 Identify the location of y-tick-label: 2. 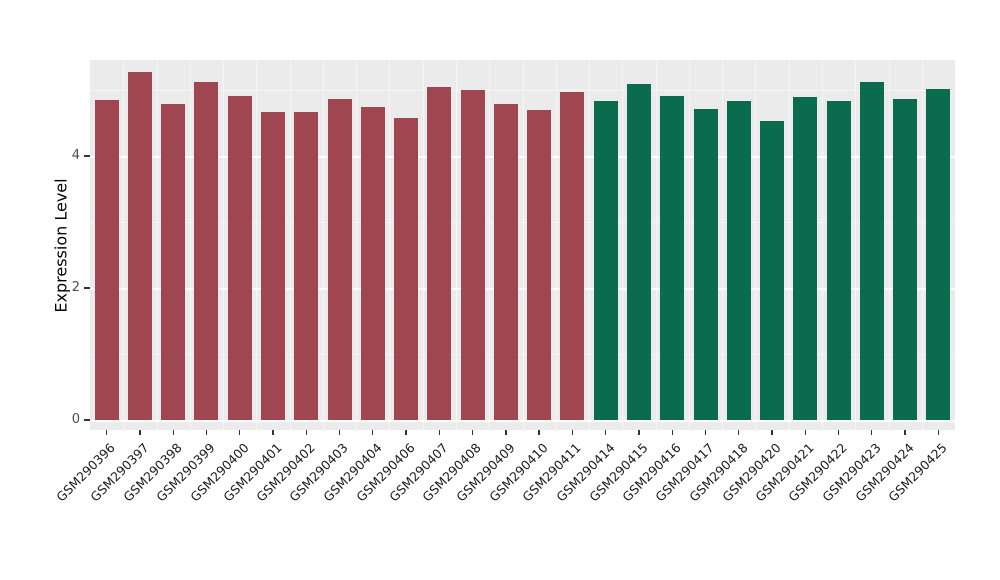
(75, 287).